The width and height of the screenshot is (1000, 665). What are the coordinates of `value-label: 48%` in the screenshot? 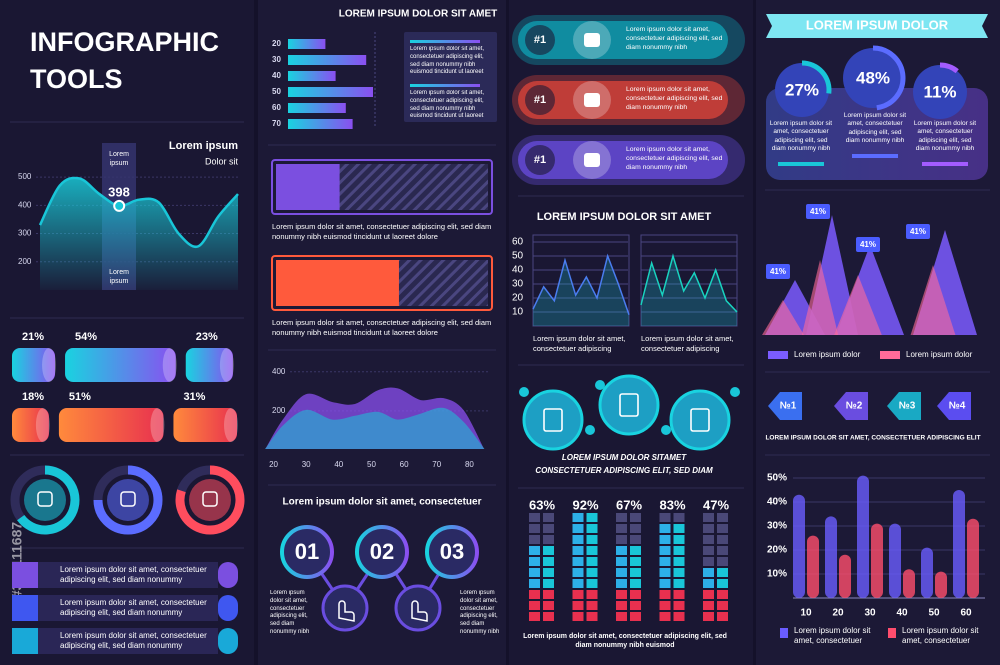 It's located at (873, 77).